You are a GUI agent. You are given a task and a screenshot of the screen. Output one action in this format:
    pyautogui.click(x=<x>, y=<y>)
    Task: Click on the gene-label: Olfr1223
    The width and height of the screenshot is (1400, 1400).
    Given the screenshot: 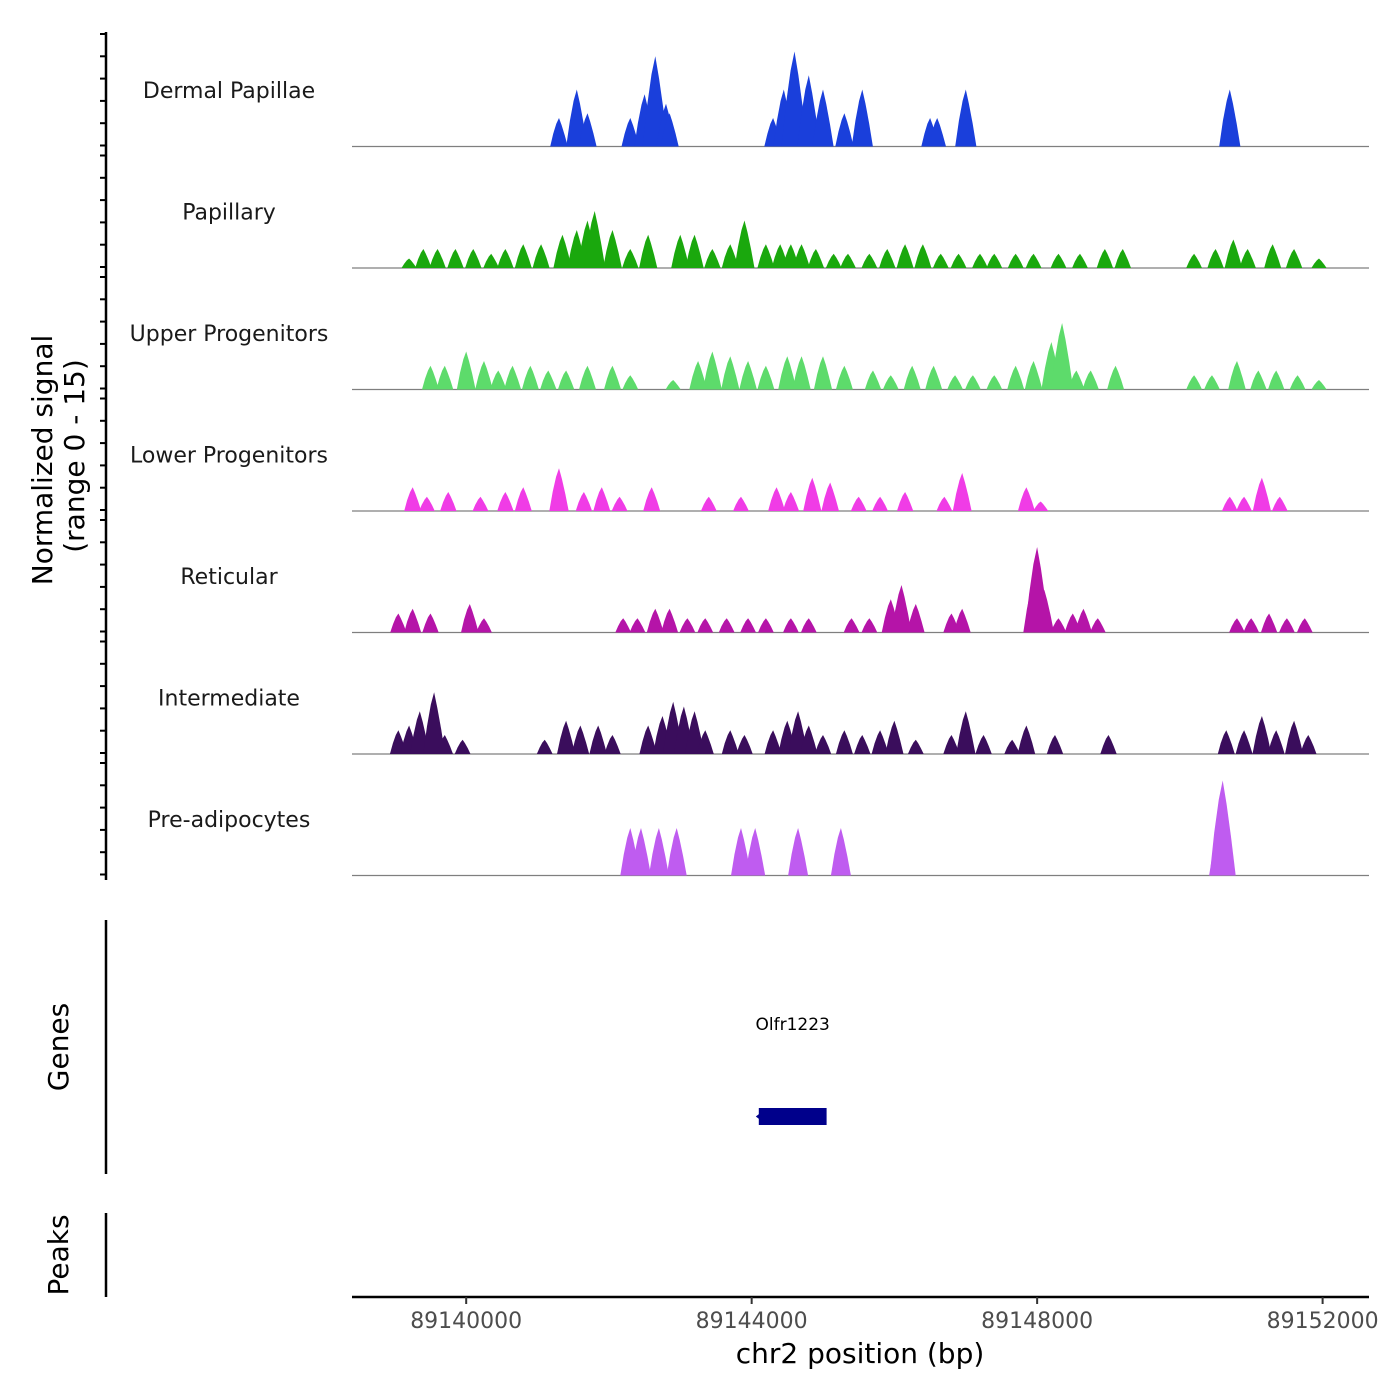 What is the action you would take?
    pyautogui.click(x=793, y=1025)
    